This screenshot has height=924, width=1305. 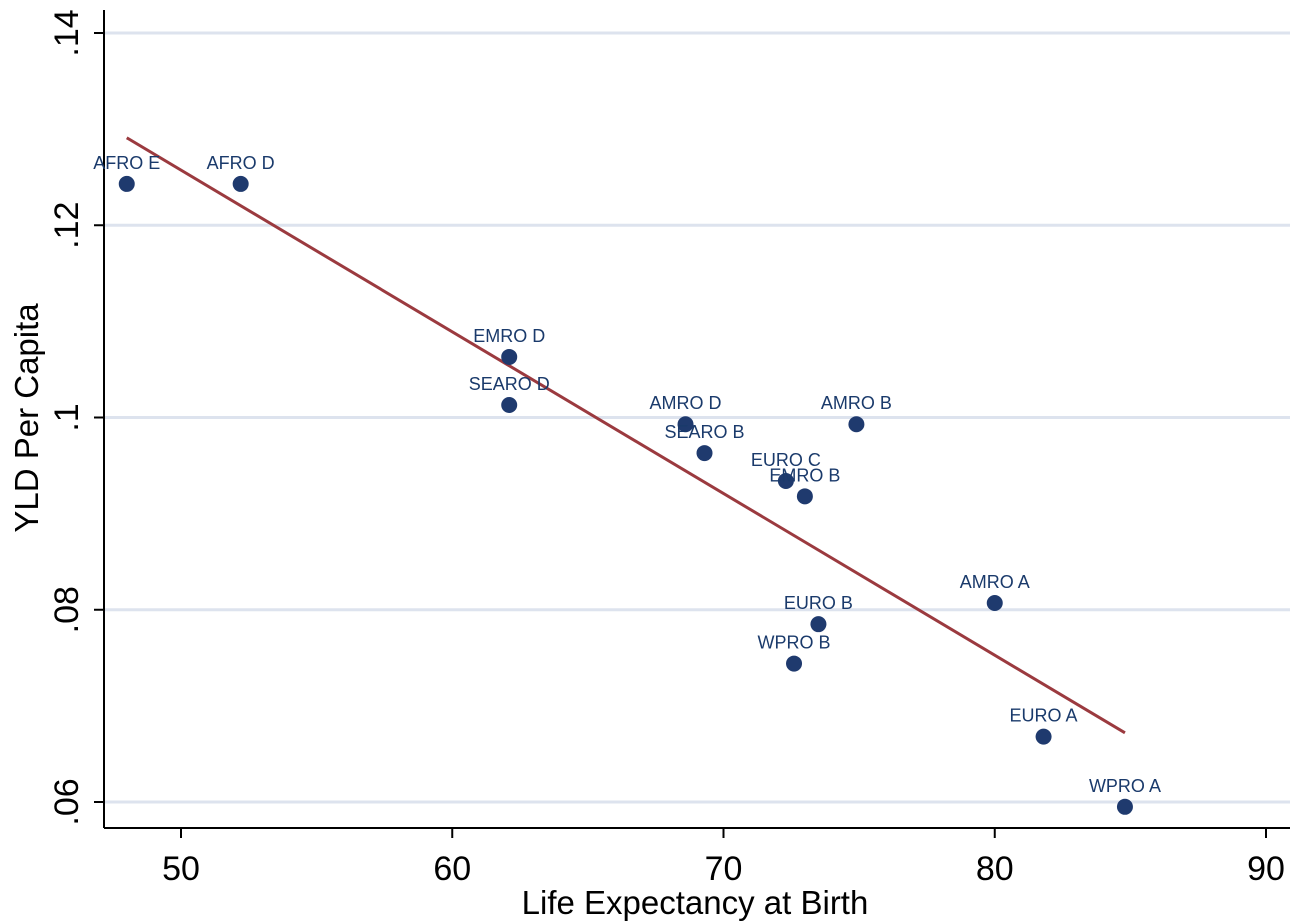 I want to click on data-point-label: WPRO B, so click(x=794, y=643).